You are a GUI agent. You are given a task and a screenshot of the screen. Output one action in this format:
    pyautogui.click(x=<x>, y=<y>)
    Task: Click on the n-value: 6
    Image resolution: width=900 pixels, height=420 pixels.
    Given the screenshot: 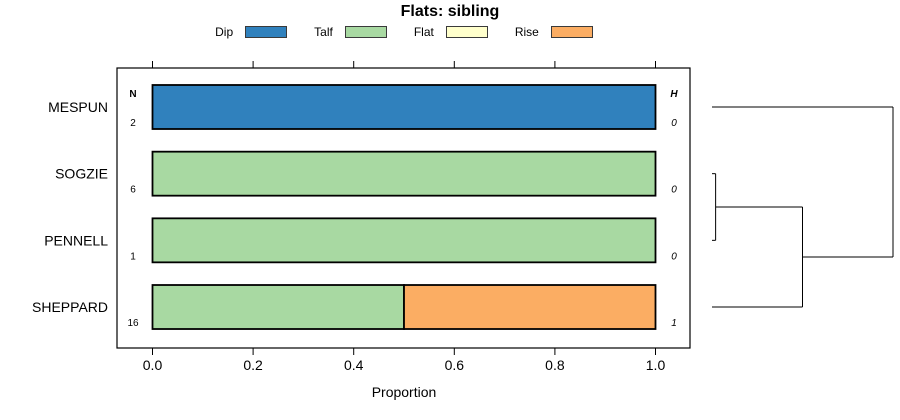 What is the action you would take?
    pyautogui.click(x=133, y=190)
    